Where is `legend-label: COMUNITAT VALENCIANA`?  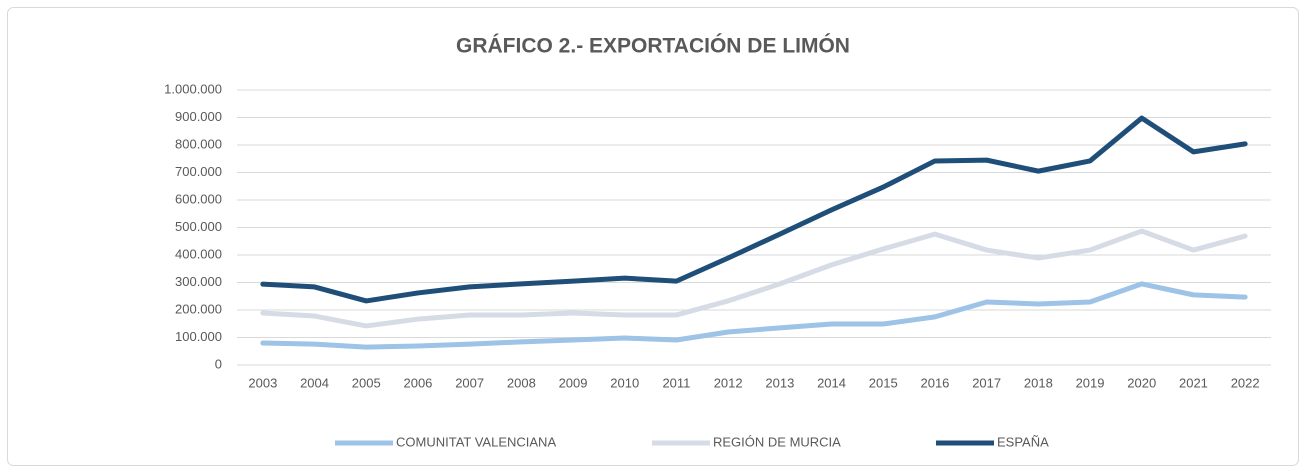 legend-label: COMUNITAT VALENCIANA is located at coordinates (476, 441).